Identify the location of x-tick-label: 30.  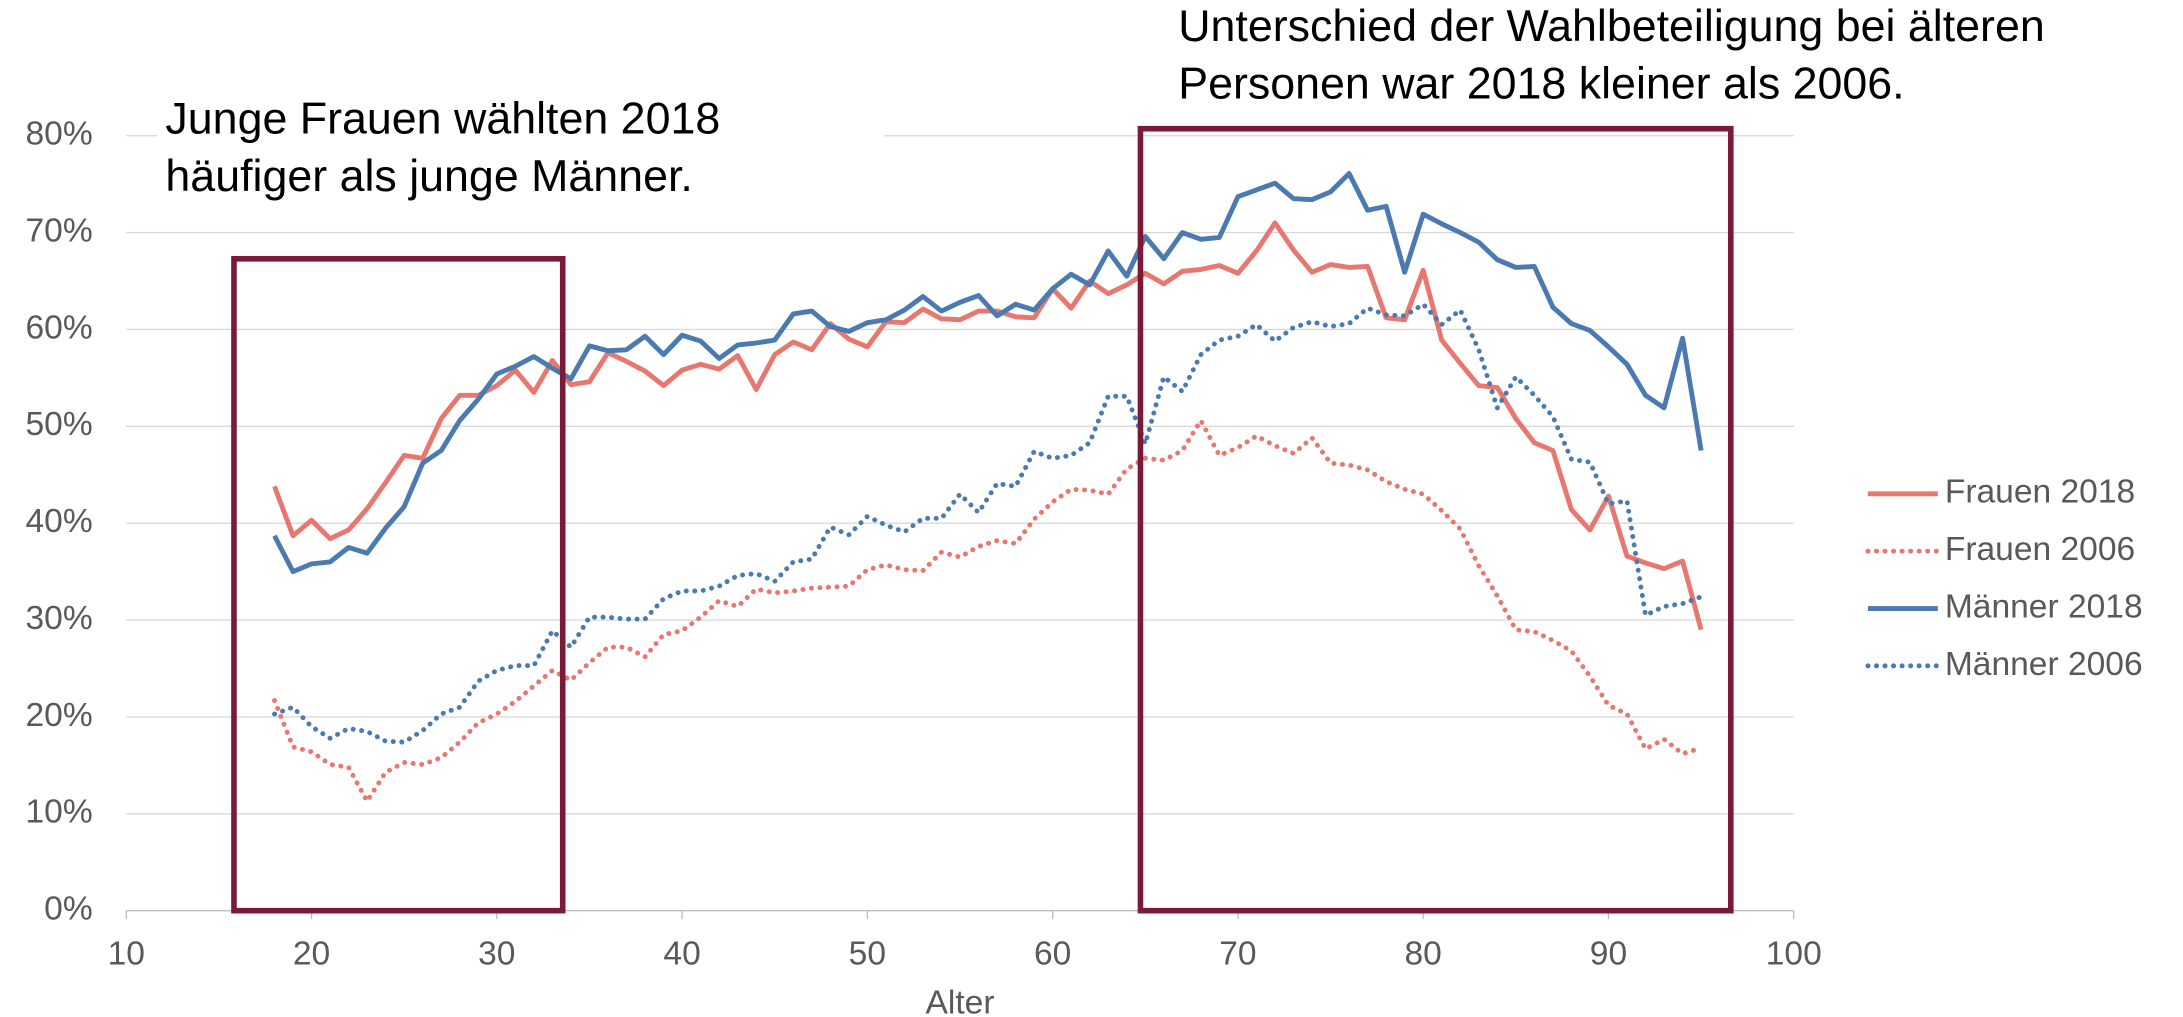
(496, 953).